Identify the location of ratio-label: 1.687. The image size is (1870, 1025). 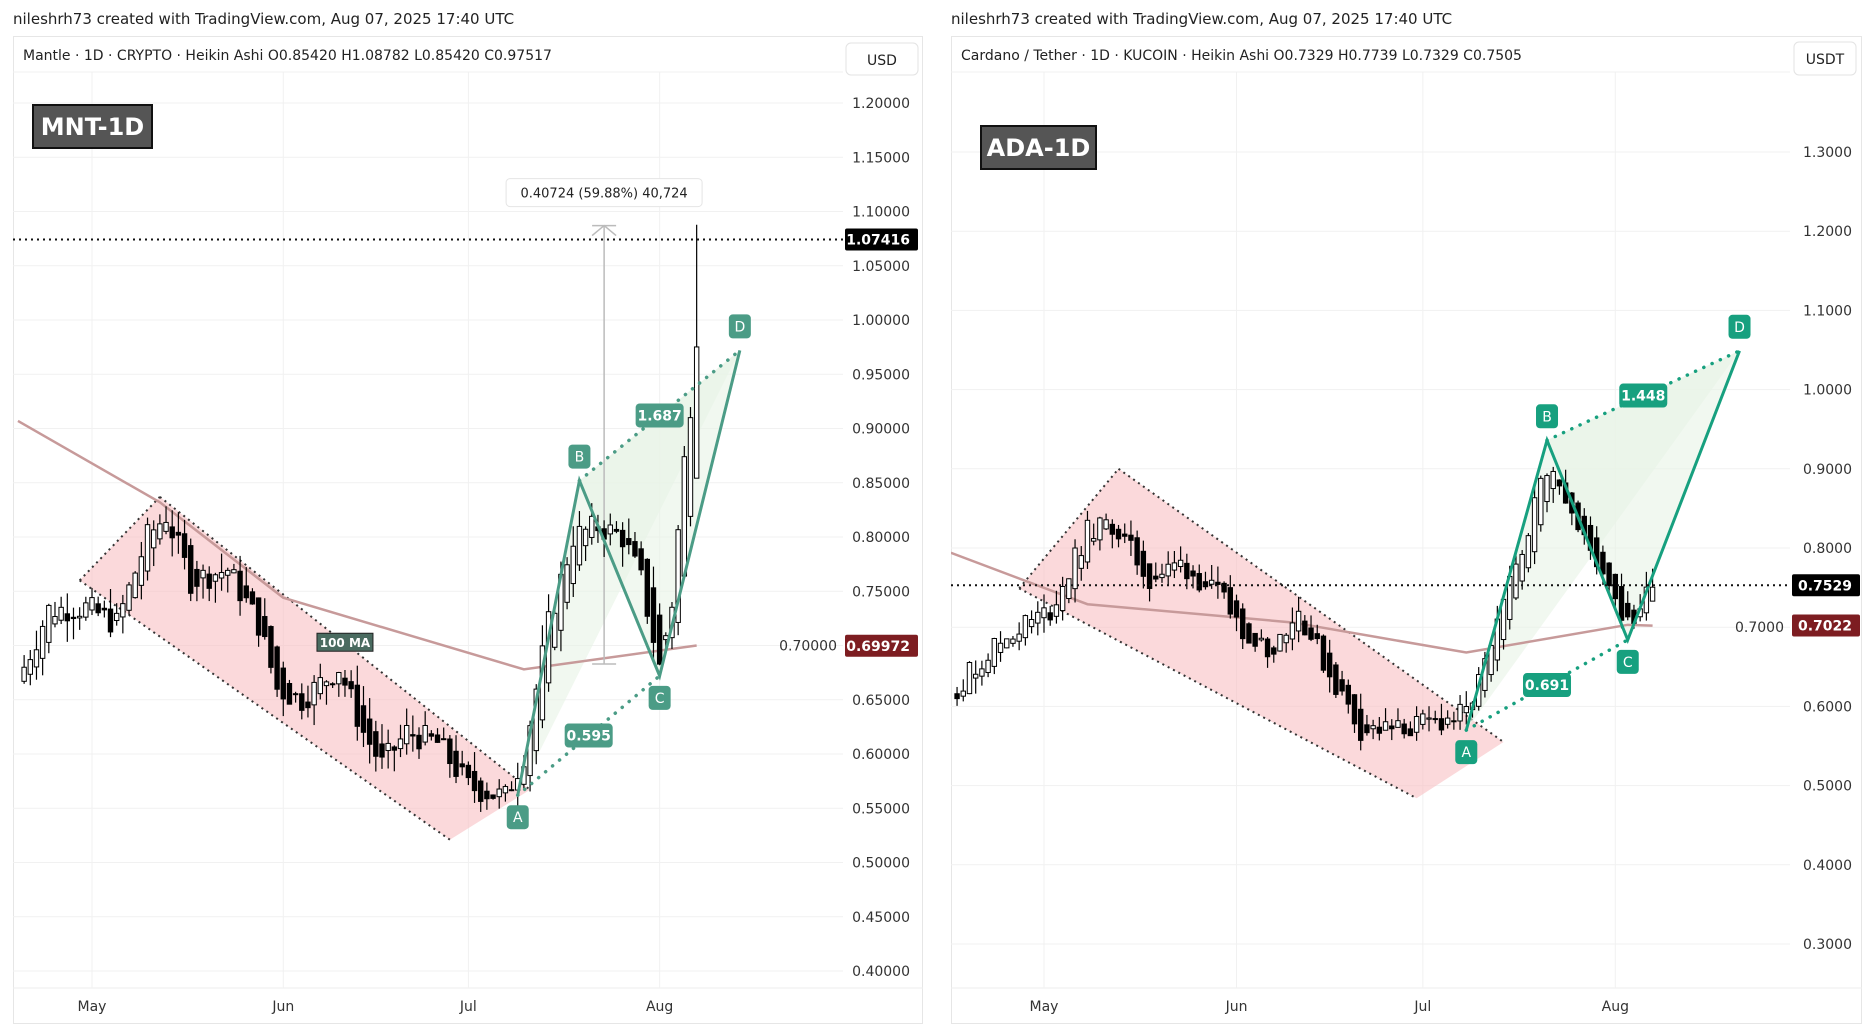
(659, 416).